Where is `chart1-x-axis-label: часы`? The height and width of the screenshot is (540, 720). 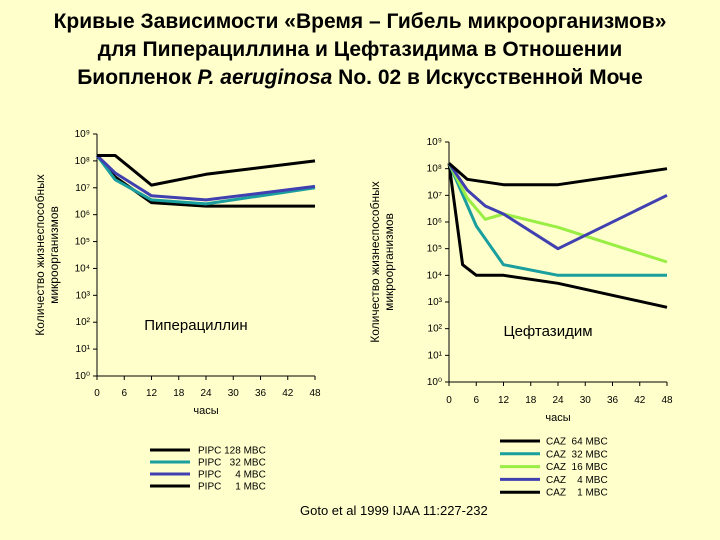 chart1-x-axis-label: часы is located at coordinates (205, 411).